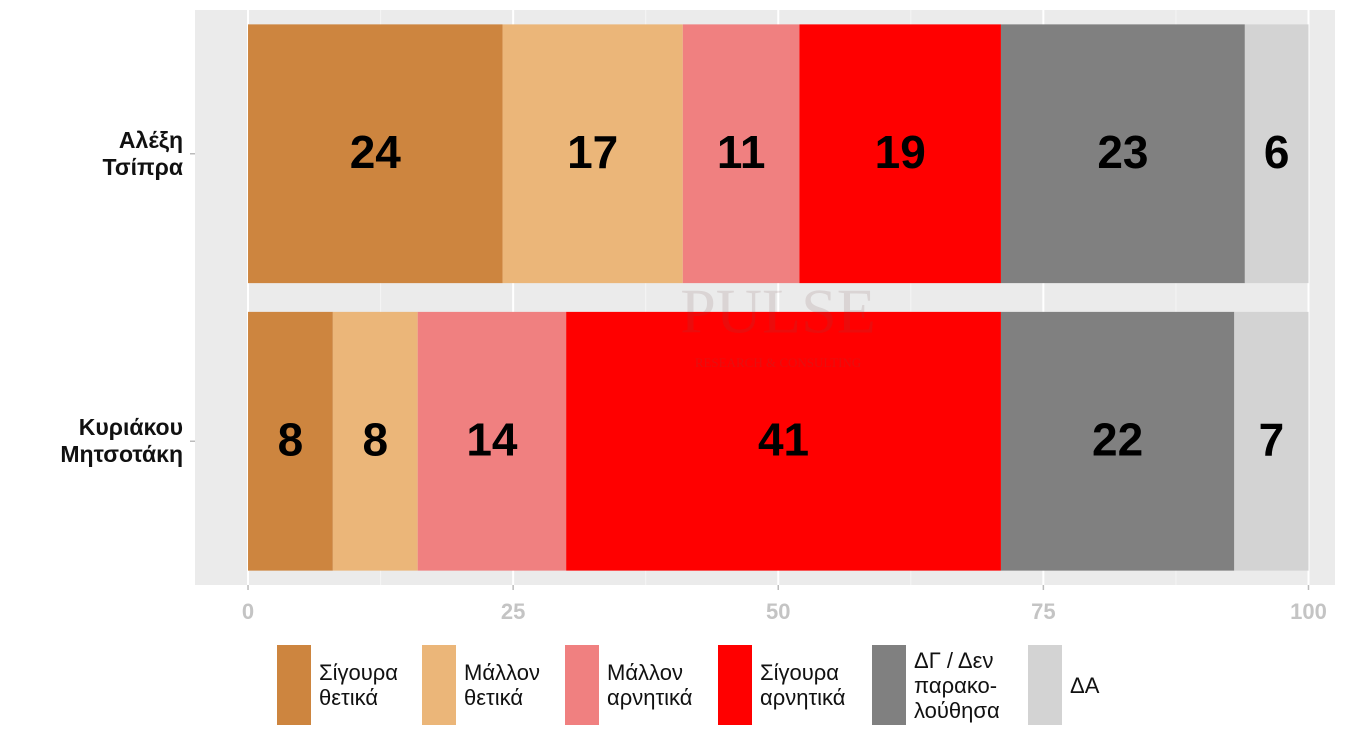  I want to click on legend-item: Μάλλον αρνητικά, so click(629, 685).